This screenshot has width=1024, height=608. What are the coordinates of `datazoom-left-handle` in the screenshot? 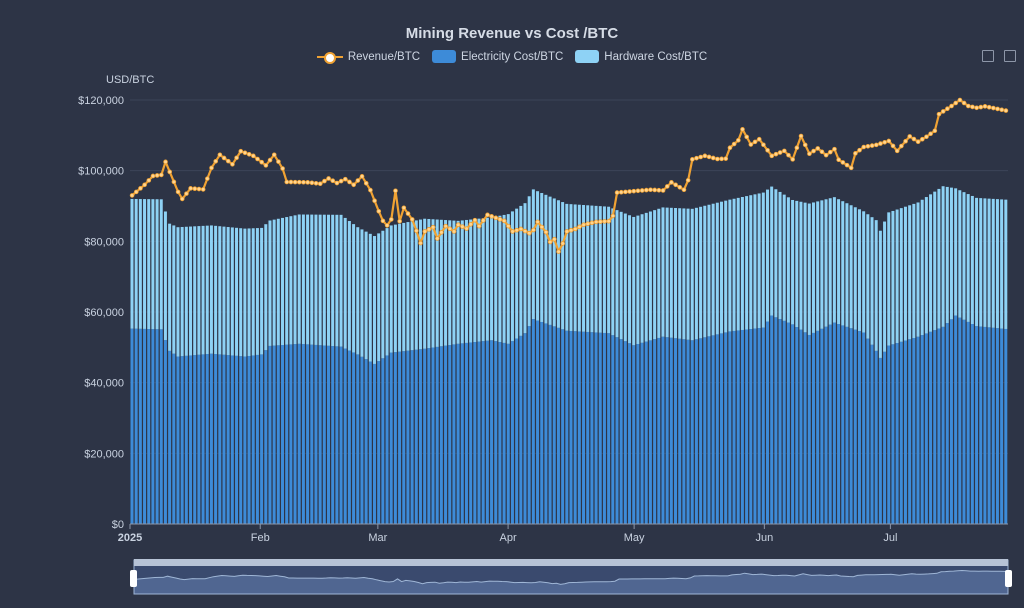 It's located at (133, 578).